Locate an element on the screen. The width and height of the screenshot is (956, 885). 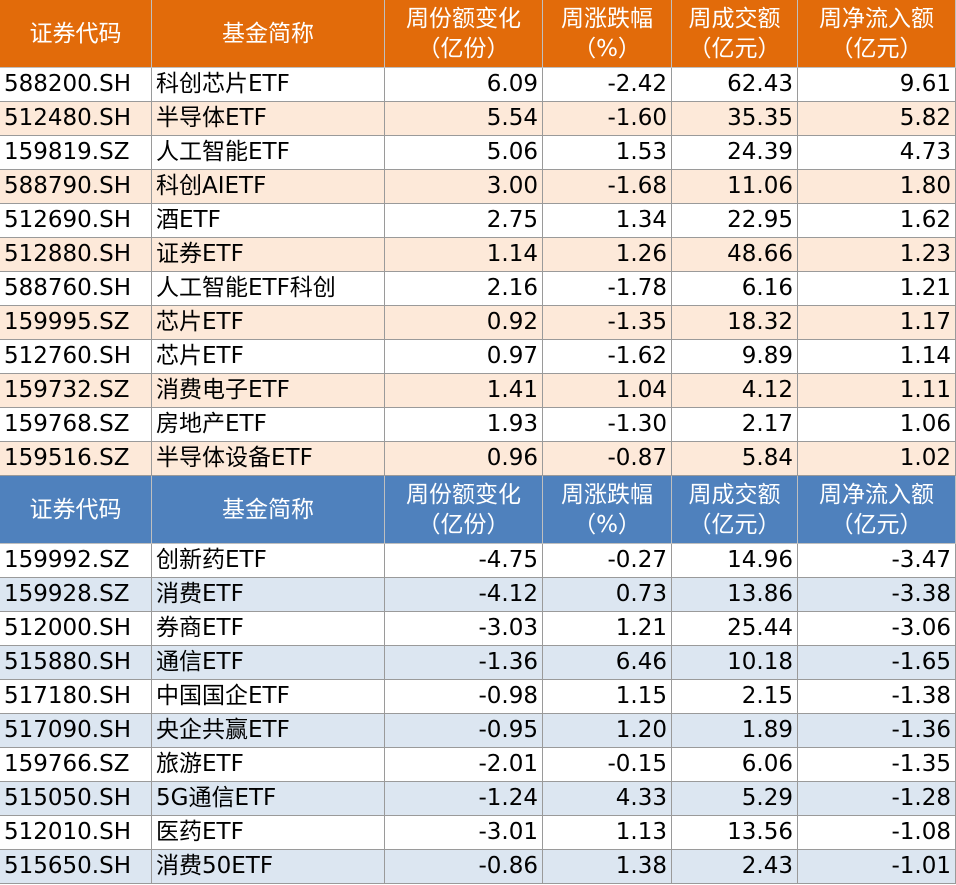
text-cell: 科创芯片ETF is located at coordinates (268, 85).